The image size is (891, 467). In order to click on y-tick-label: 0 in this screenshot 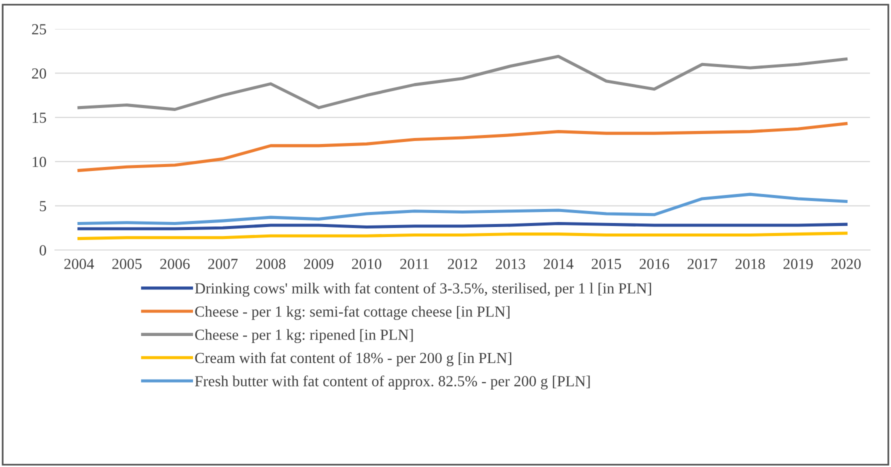, I will do `click(43, 250)`.